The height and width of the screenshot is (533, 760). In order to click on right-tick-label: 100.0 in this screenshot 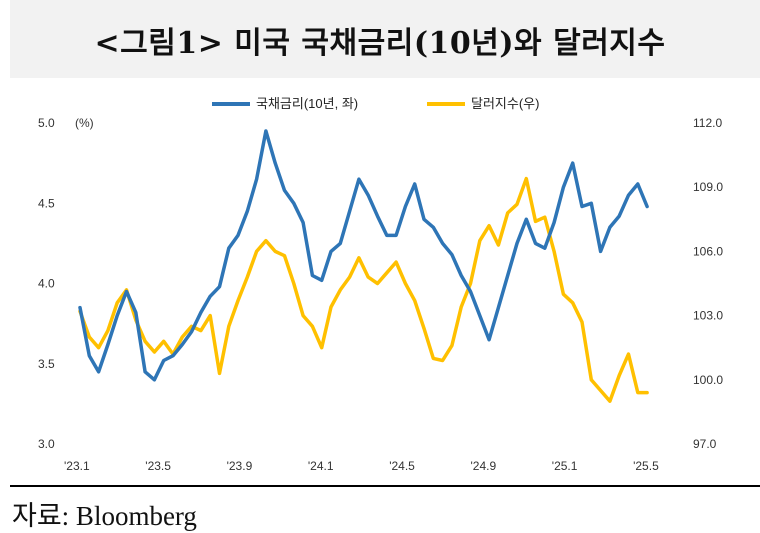, I will do `click(708, 380)`.